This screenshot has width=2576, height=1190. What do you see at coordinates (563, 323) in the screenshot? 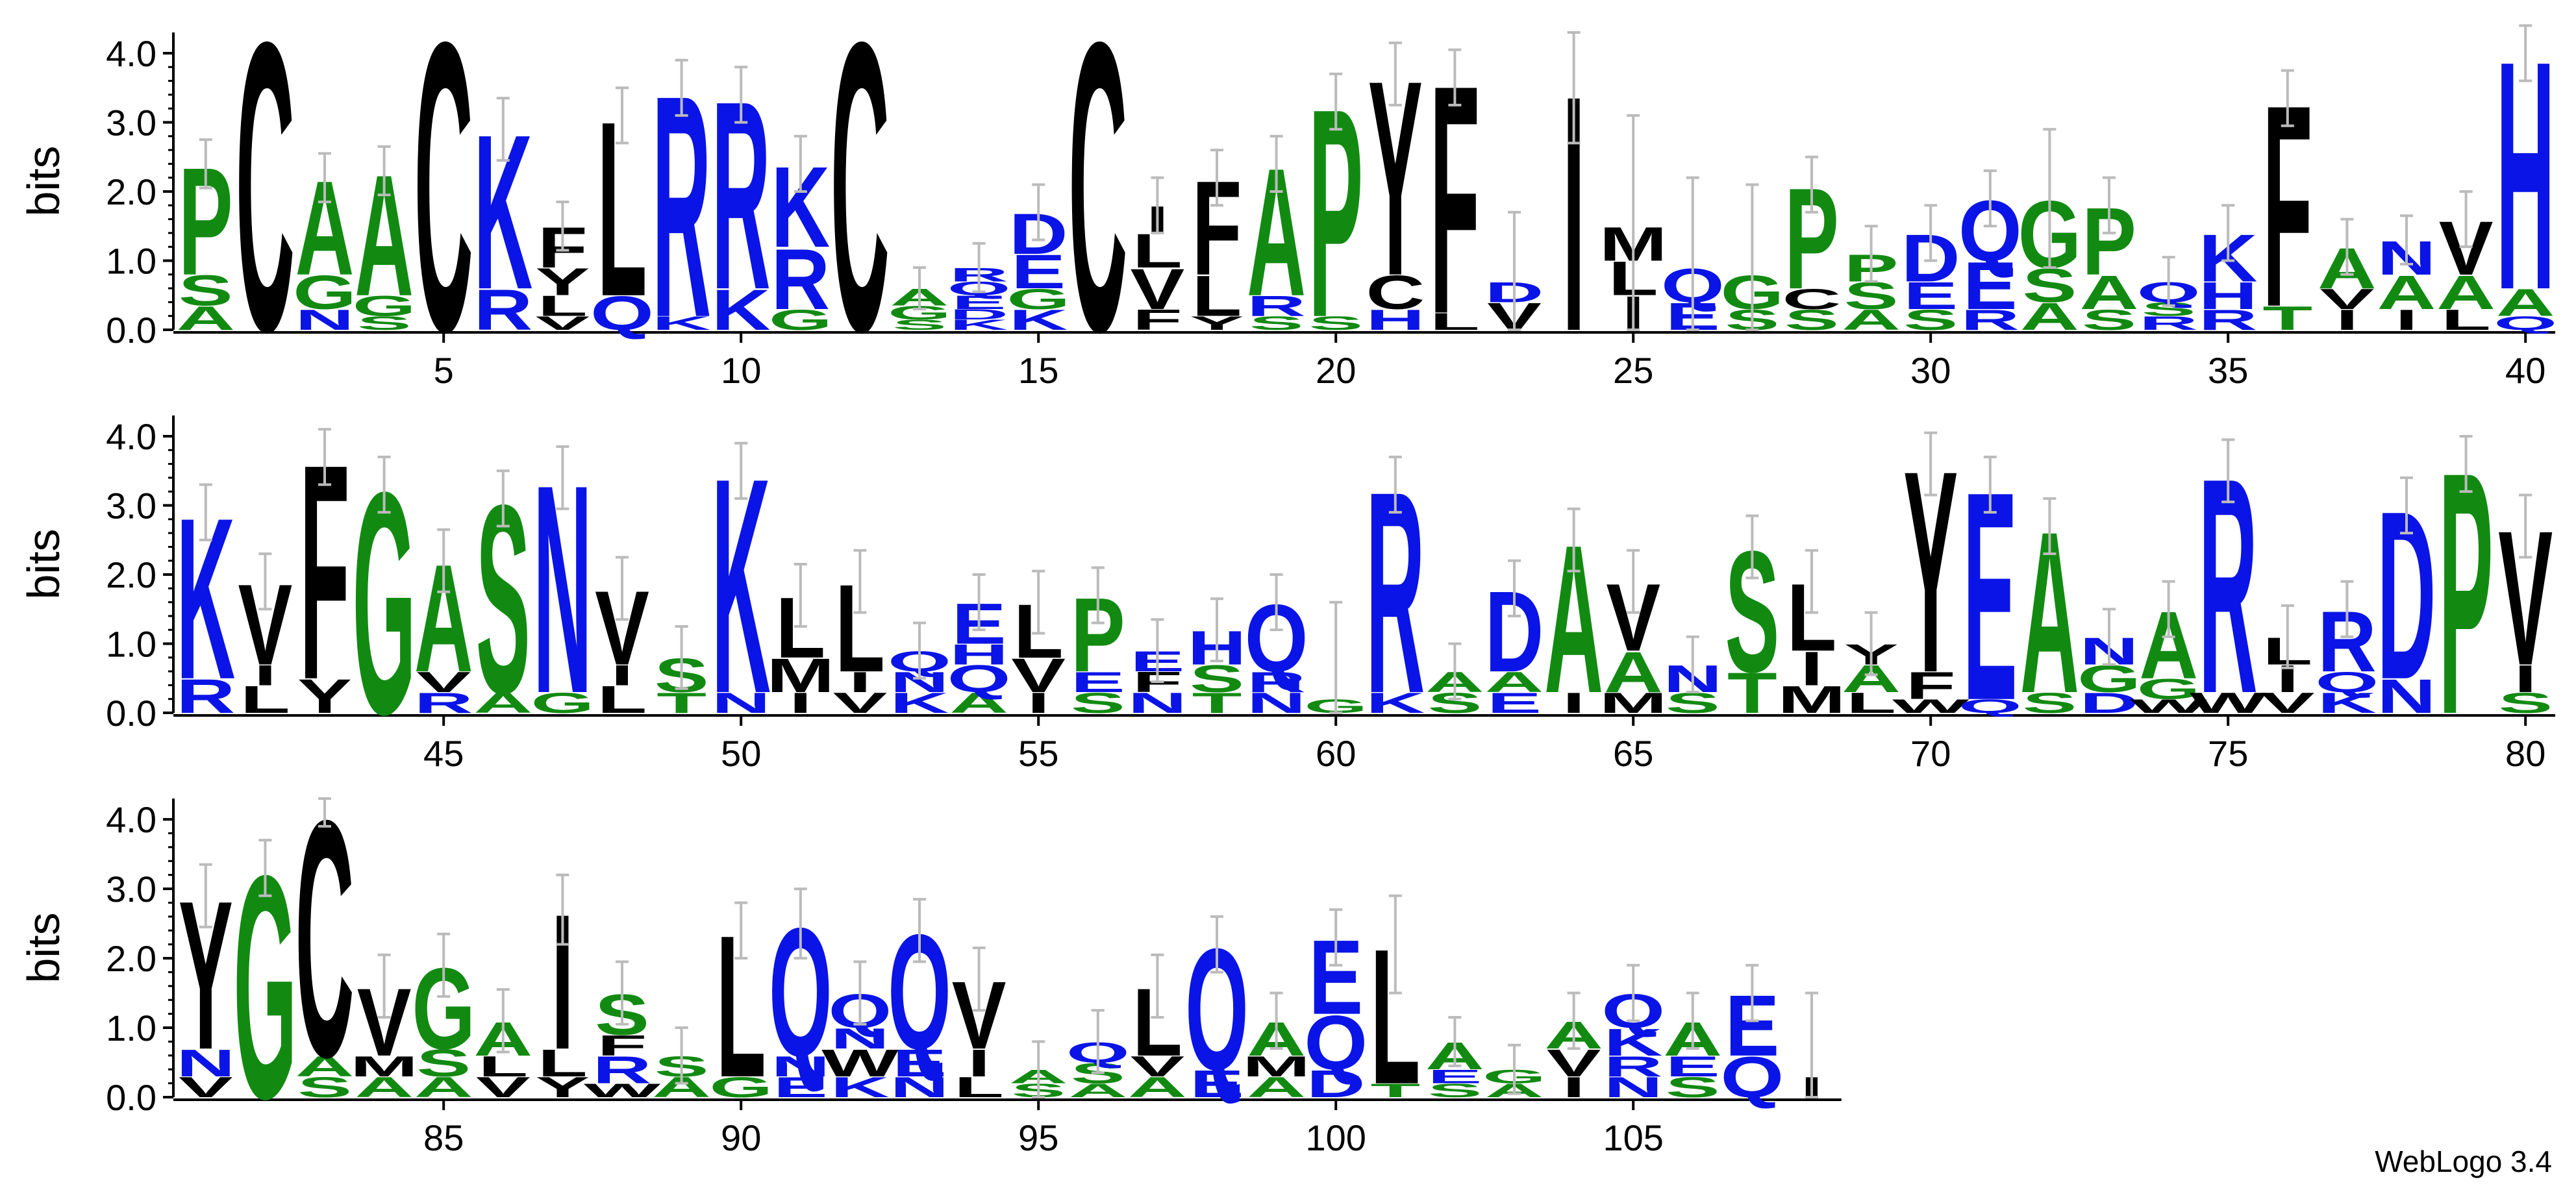
I see `residue-V-pos-7: V` at bounding box center [563, 323].